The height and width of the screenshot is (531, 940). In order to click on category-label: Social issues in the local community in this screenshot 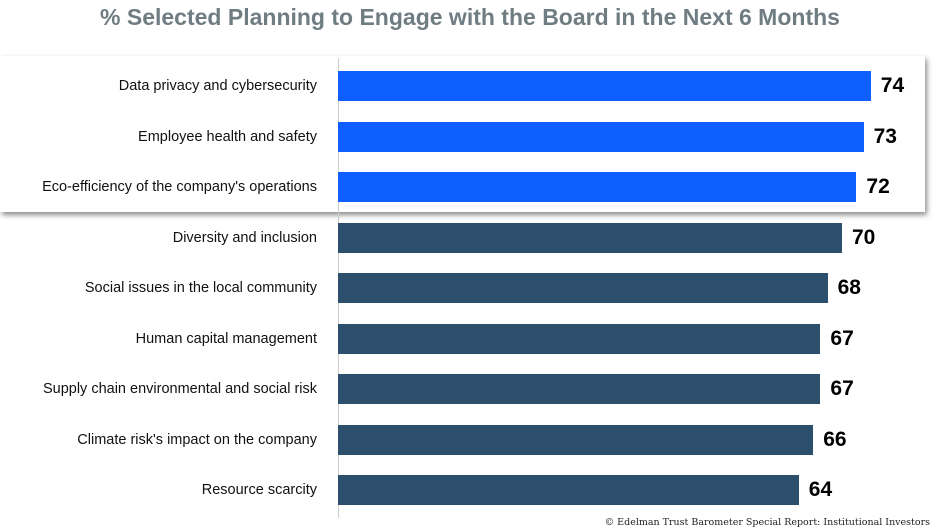, I will do `click(200, 288)`.